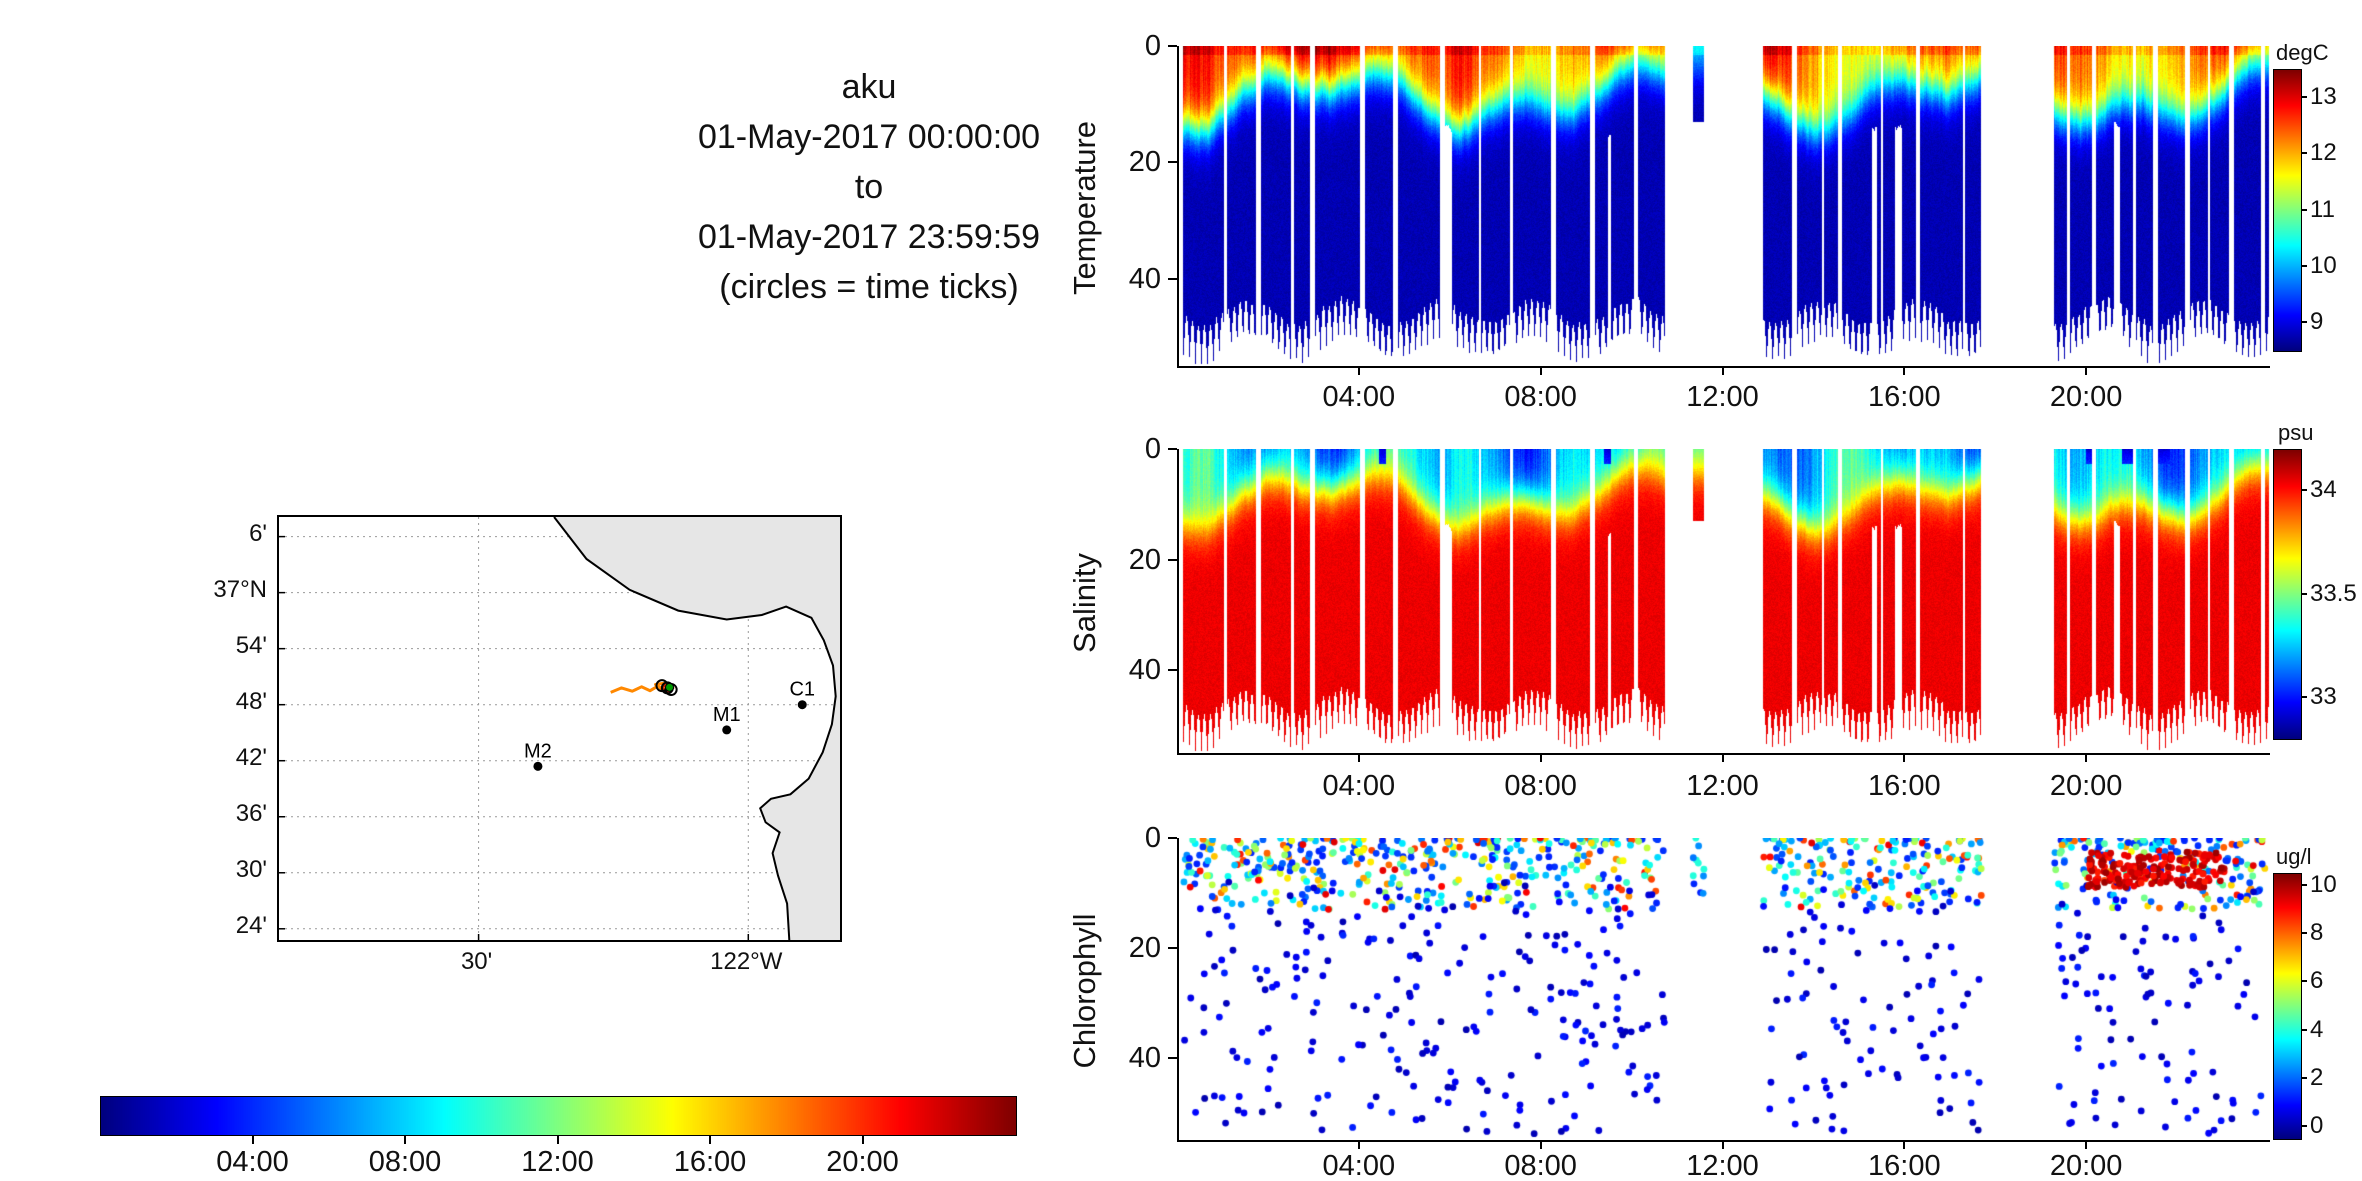  Describe the element at coordinates (1723, 207) in the screenshot. I see `temperature-plot` at that location.